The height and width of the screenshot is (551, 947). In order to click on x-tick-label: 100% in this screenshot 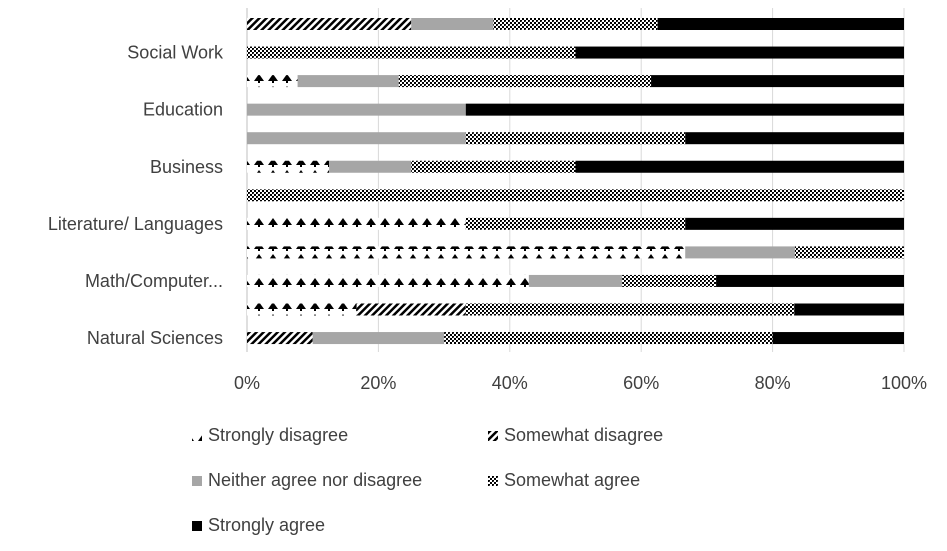, I will do `click(904, 383)`.